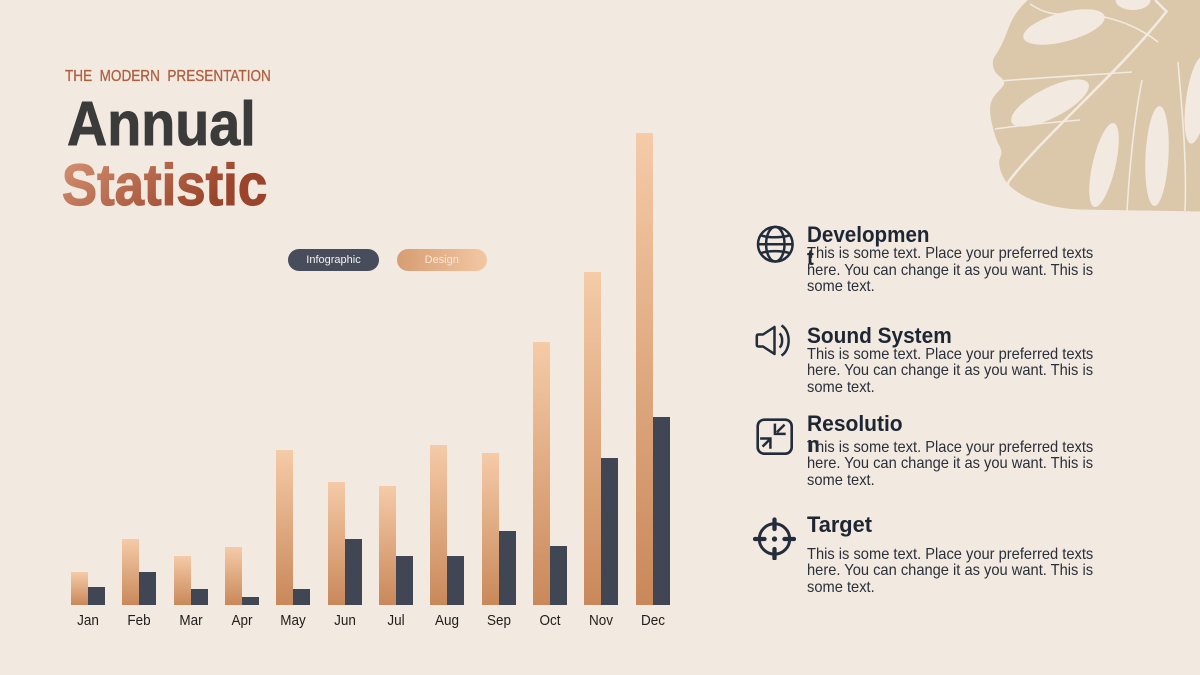  I want to click on svg-text: Statistic, so click(164, 188).